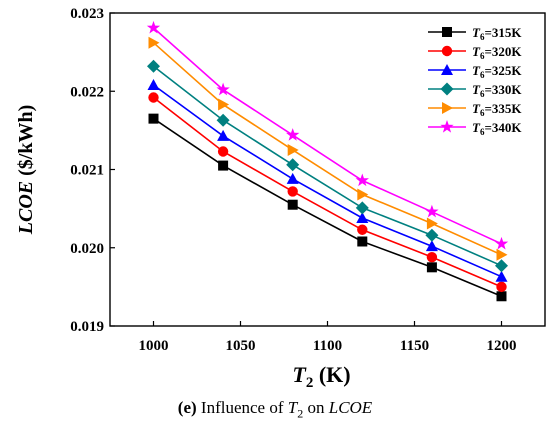 This screenshot has height=430, width=550. Describe the element at coordinates (321, 376) in the screenshot. I see `x-axis-label: T2 (K)` at that location.